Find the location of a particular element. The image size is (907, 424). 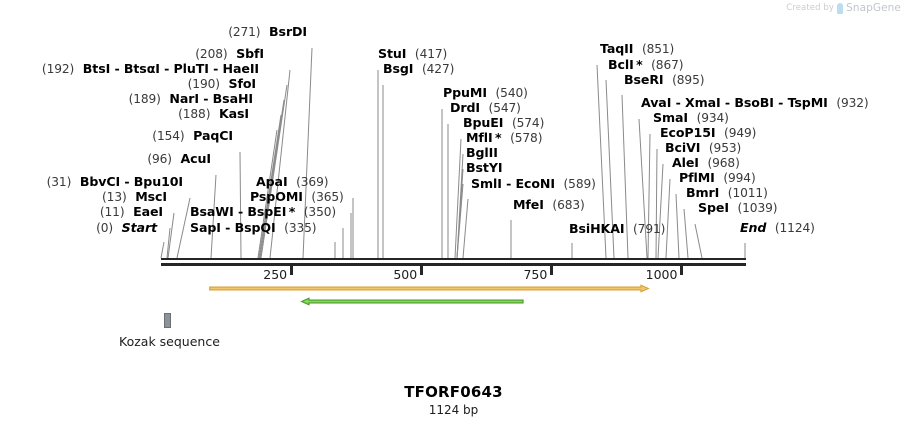

enzyme-name: BtsI is located at coordinates (96, 68).